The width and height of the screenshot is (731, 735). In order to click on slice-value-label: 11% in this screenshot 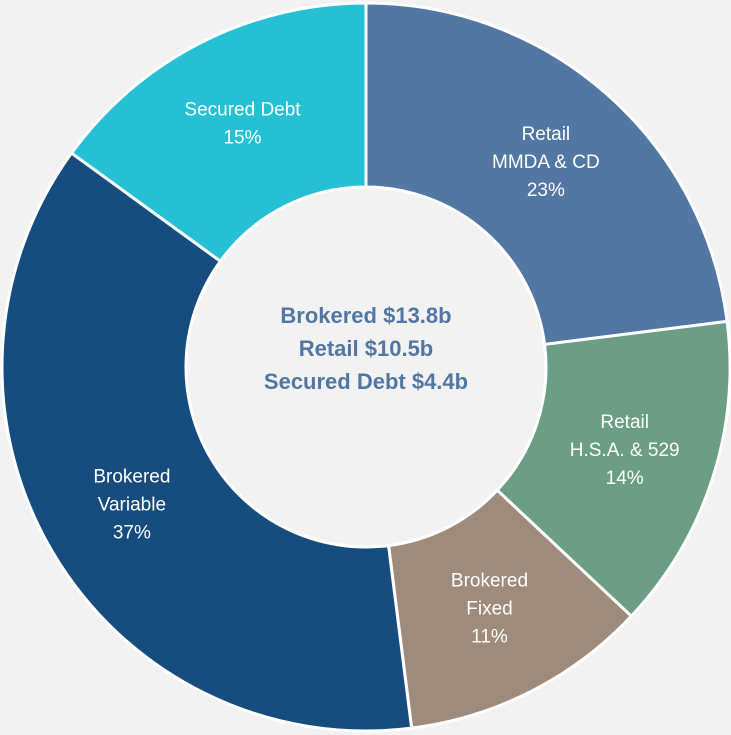, I will do `click(489, 636)`.